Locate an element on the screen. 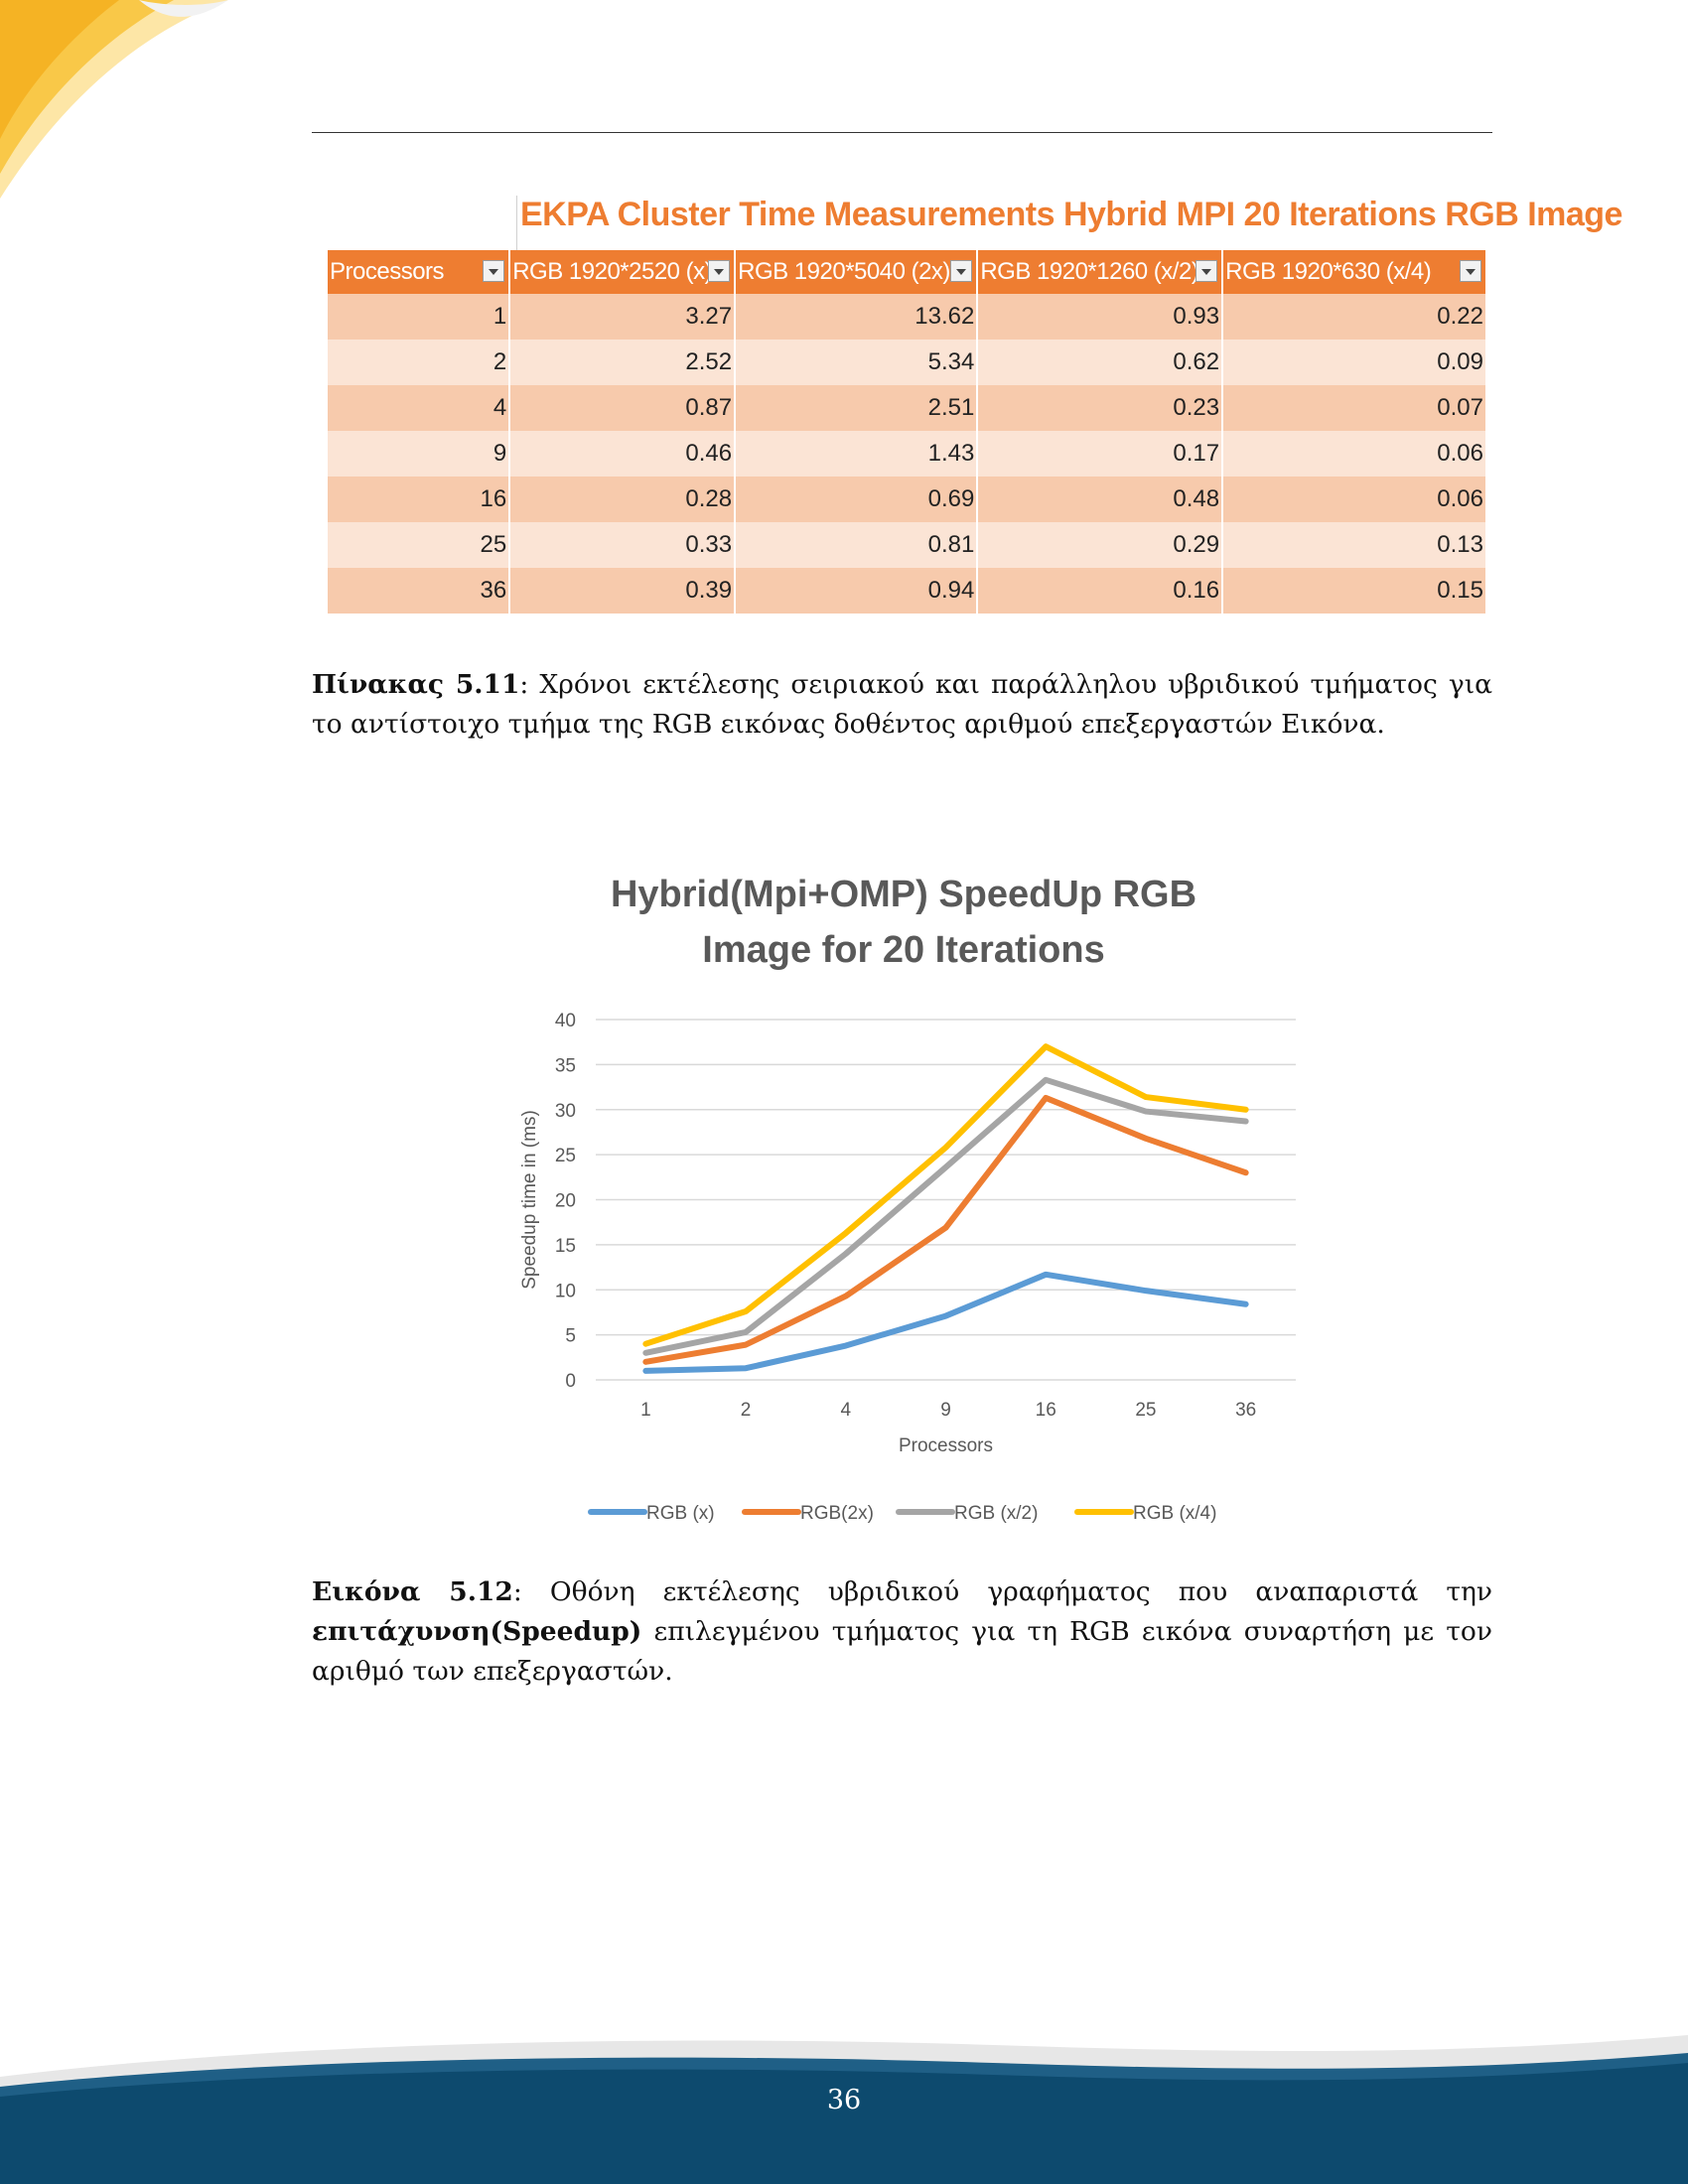  table-cell: 2 is located at coordinates (419, 362).